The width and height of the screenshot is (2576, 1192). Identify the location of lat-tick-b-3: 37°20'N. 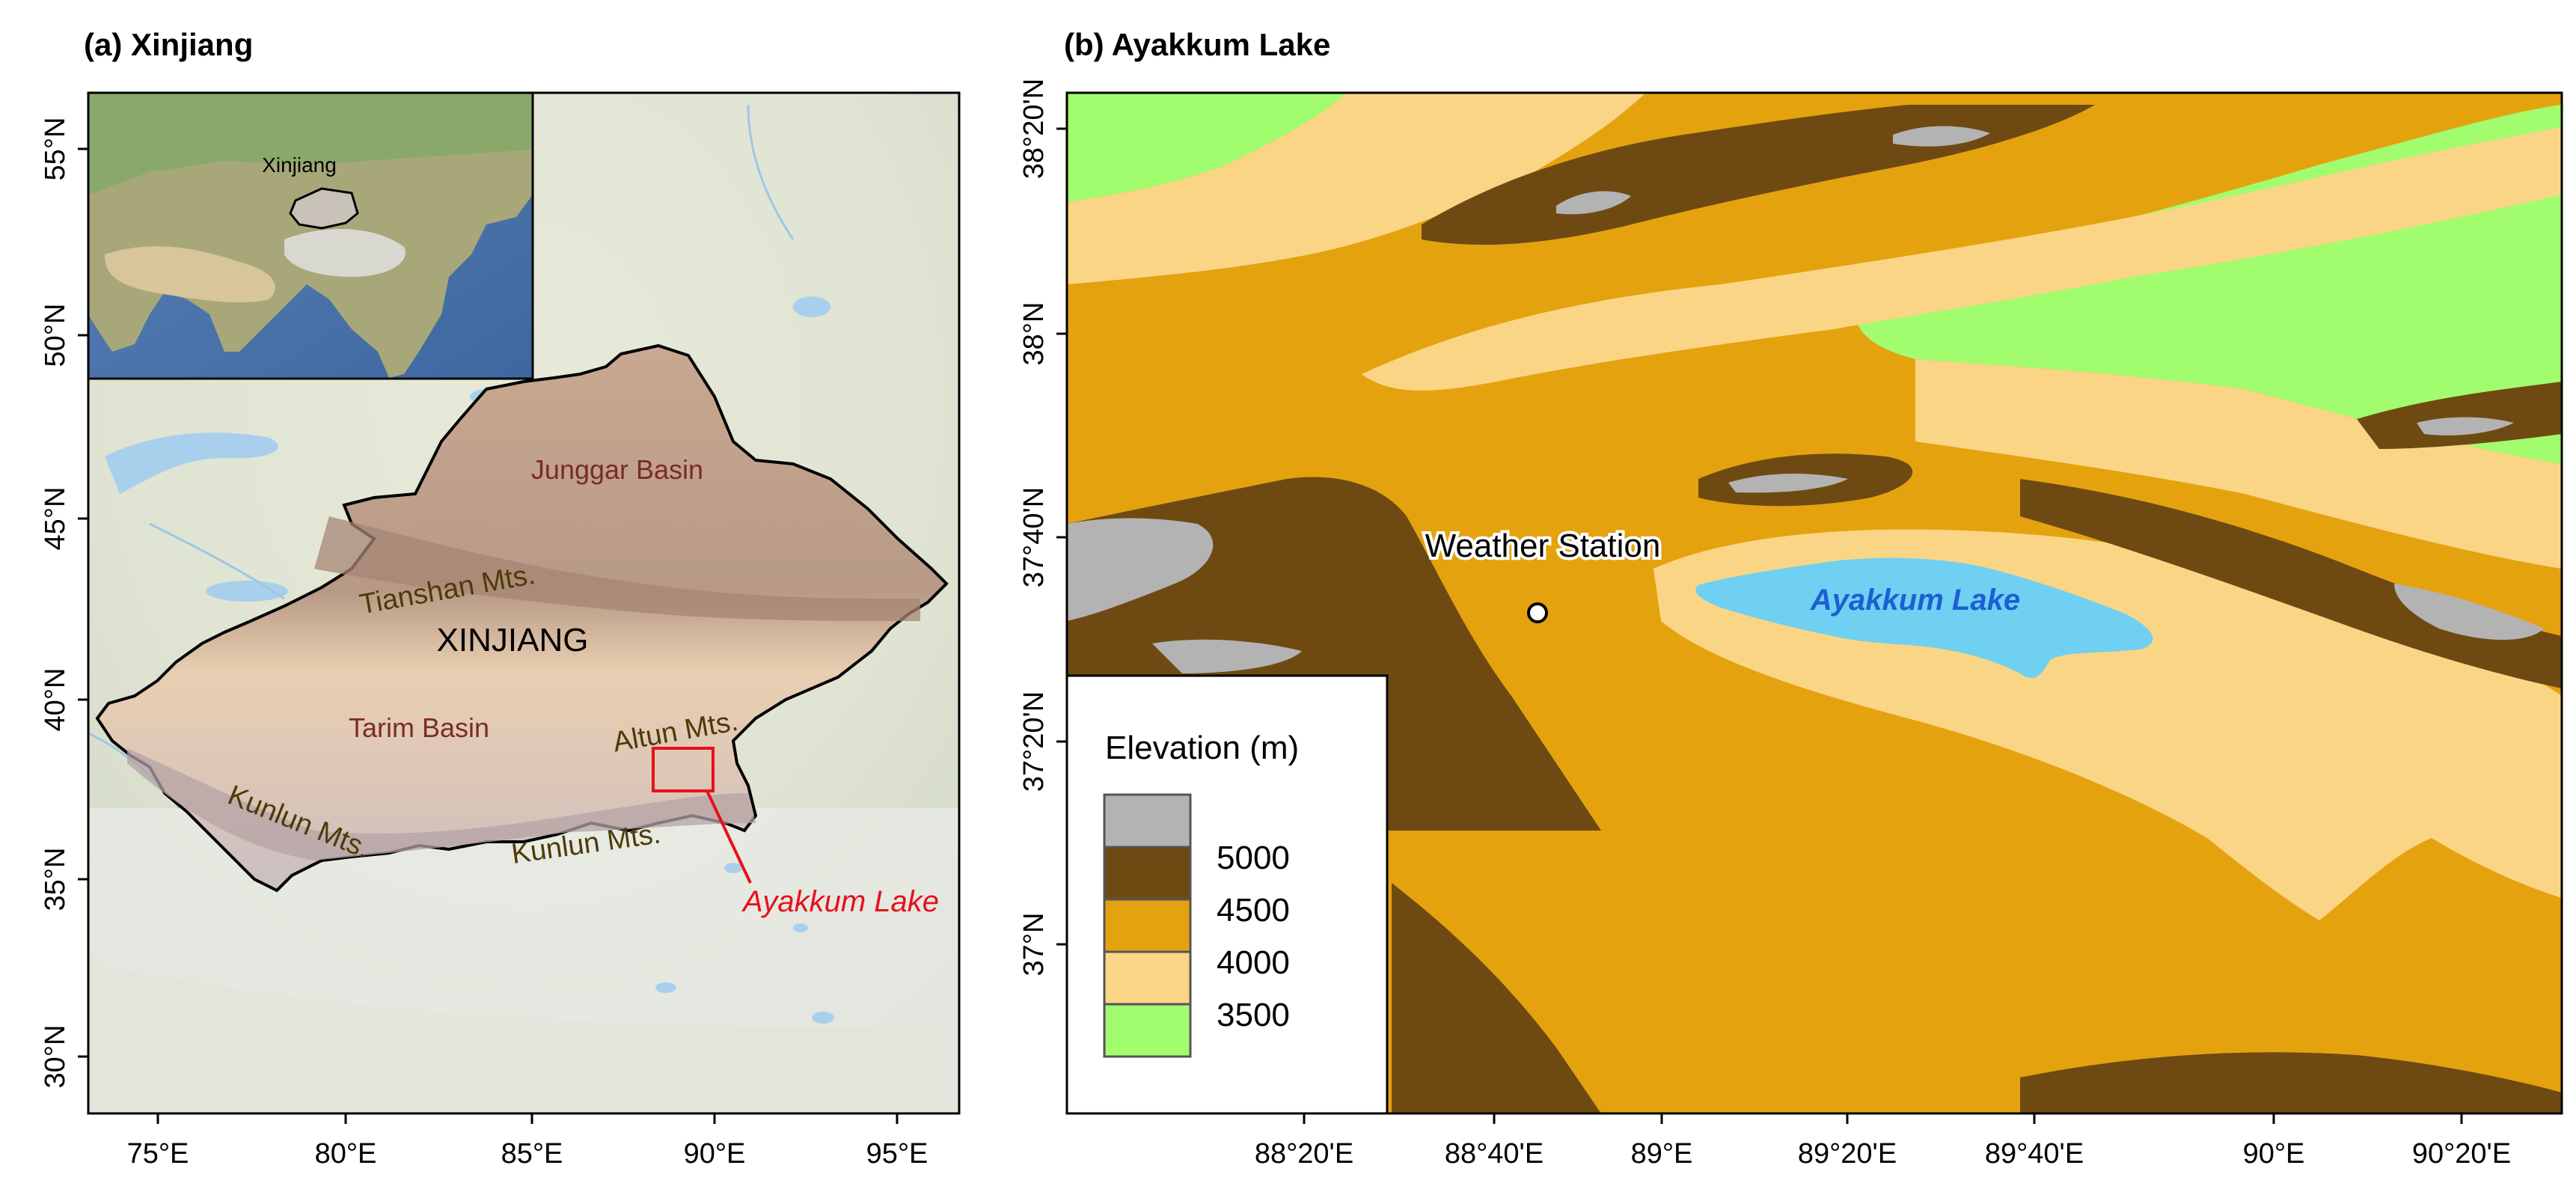
(1034, 742).